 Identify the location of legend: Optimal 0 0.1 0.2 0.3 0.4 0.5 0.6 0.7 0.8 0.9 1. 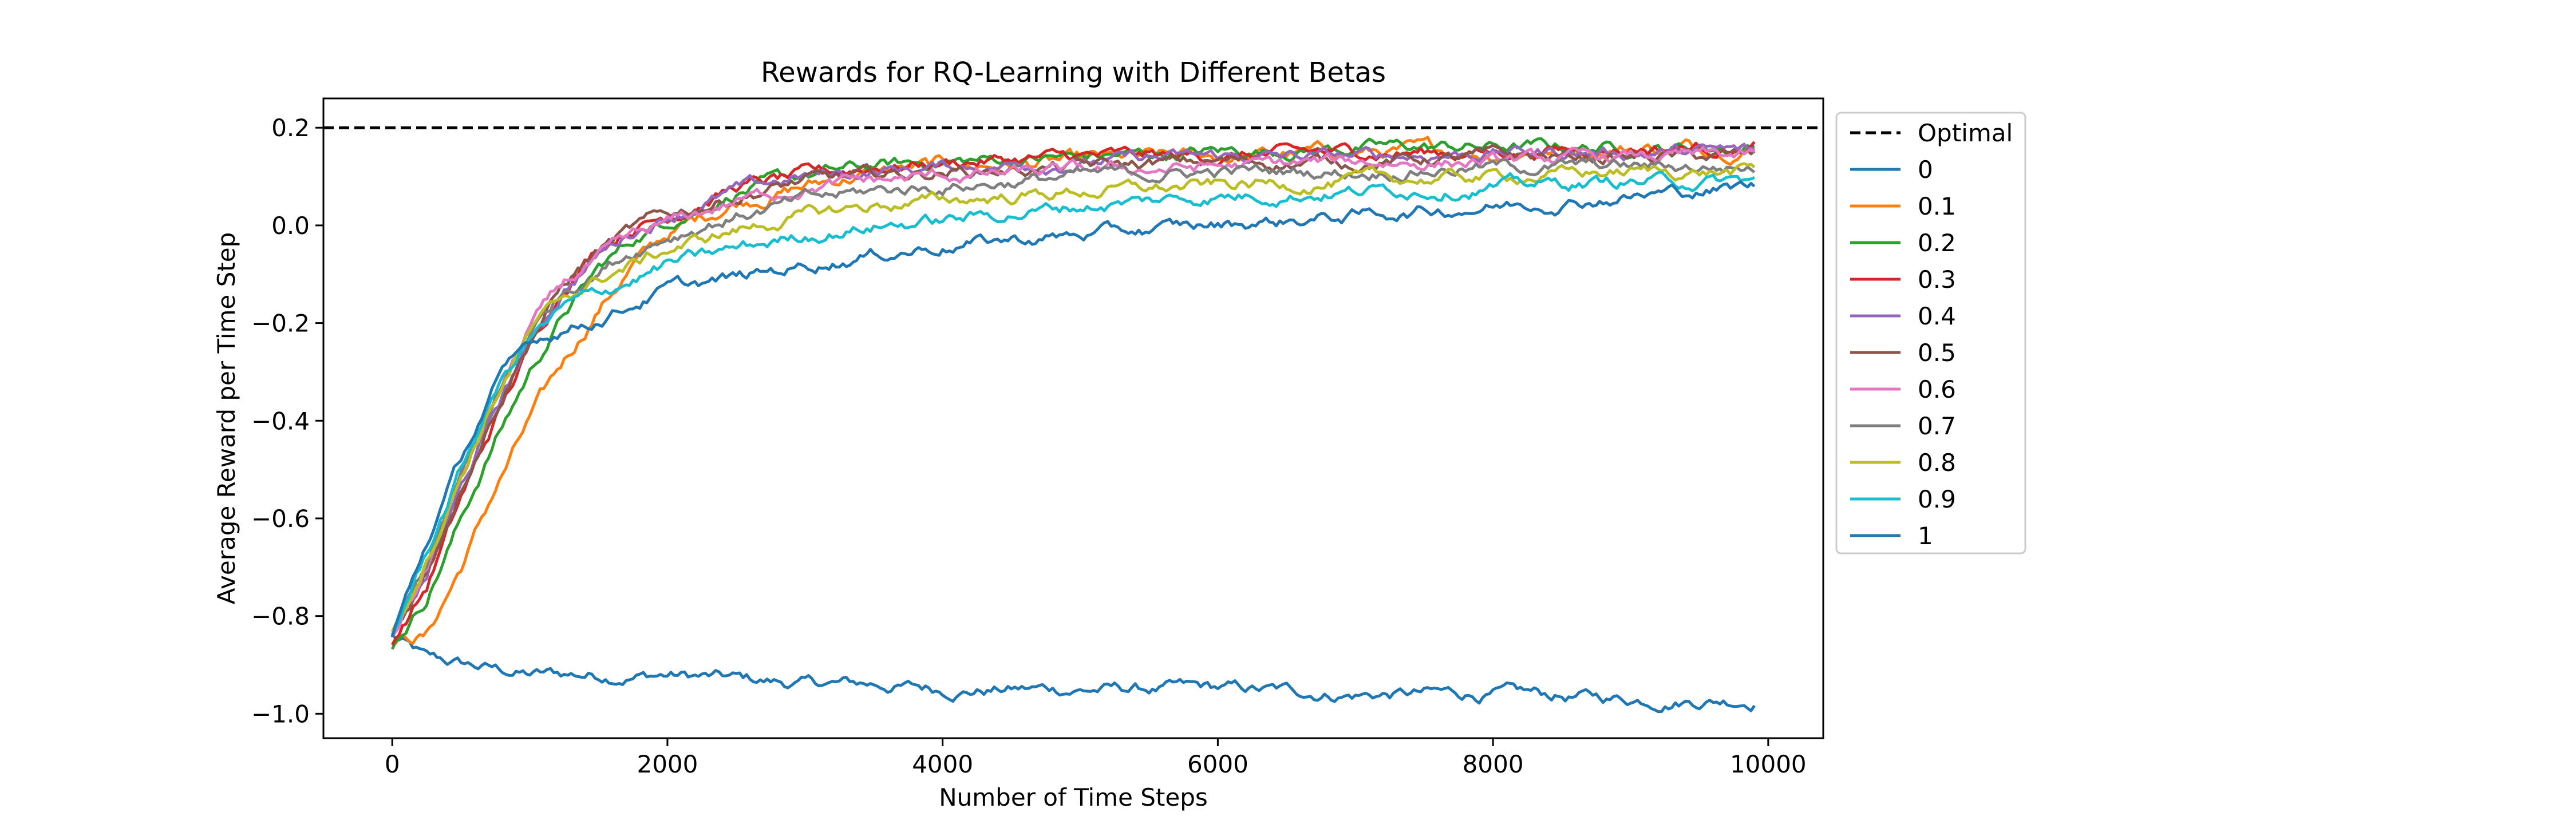
(1930, 333).